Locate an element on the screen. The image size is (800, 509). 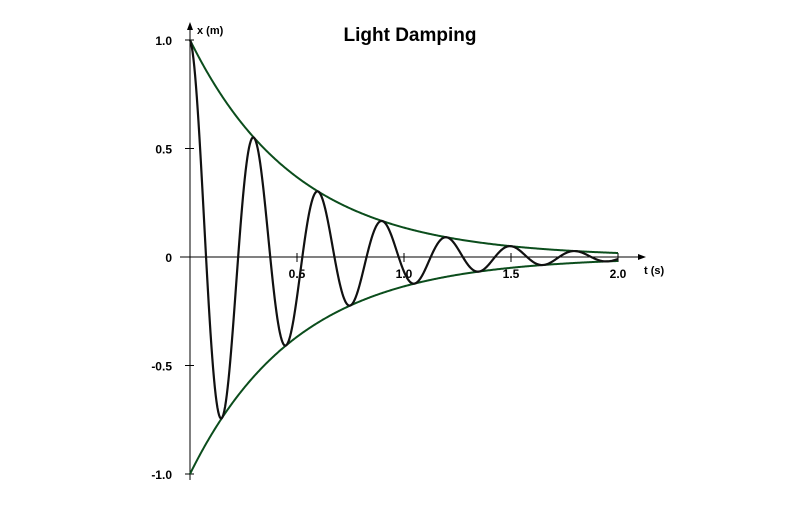
x-tick-label: 0.5 is located at coordinates (297, 274).